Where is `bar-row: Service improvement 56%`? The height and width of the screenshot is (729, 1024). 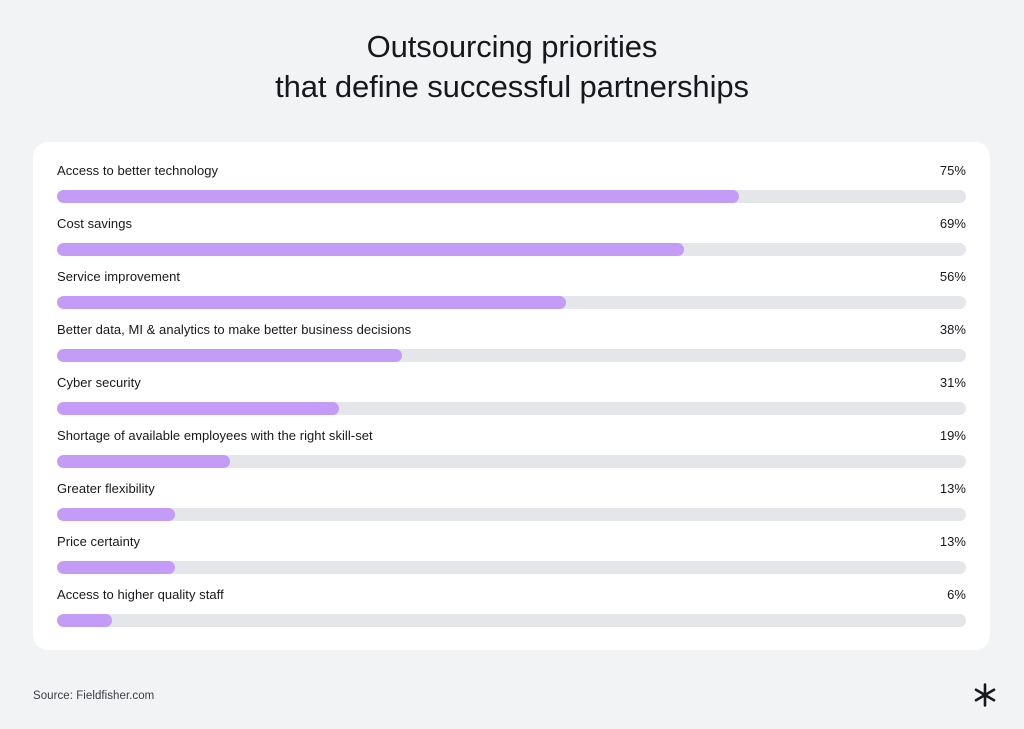
bar-row: Service improvement 56% is located at coordinates (511, 293).